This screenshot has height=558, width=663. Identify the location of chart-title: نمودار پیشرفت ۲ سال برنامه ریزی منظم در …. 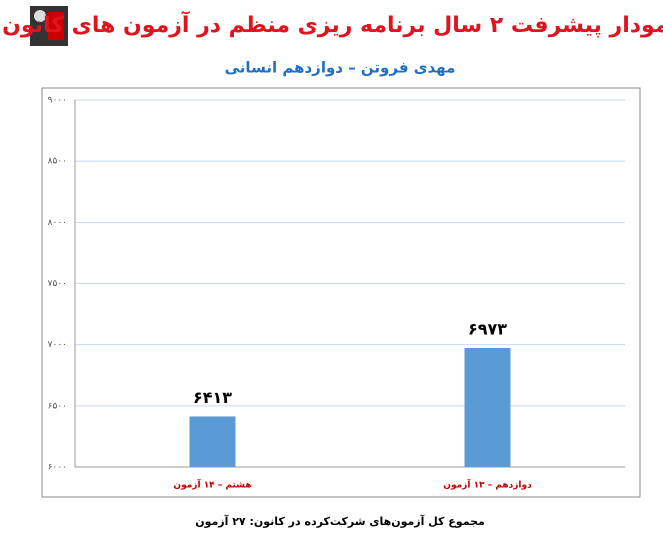
(332, 24).